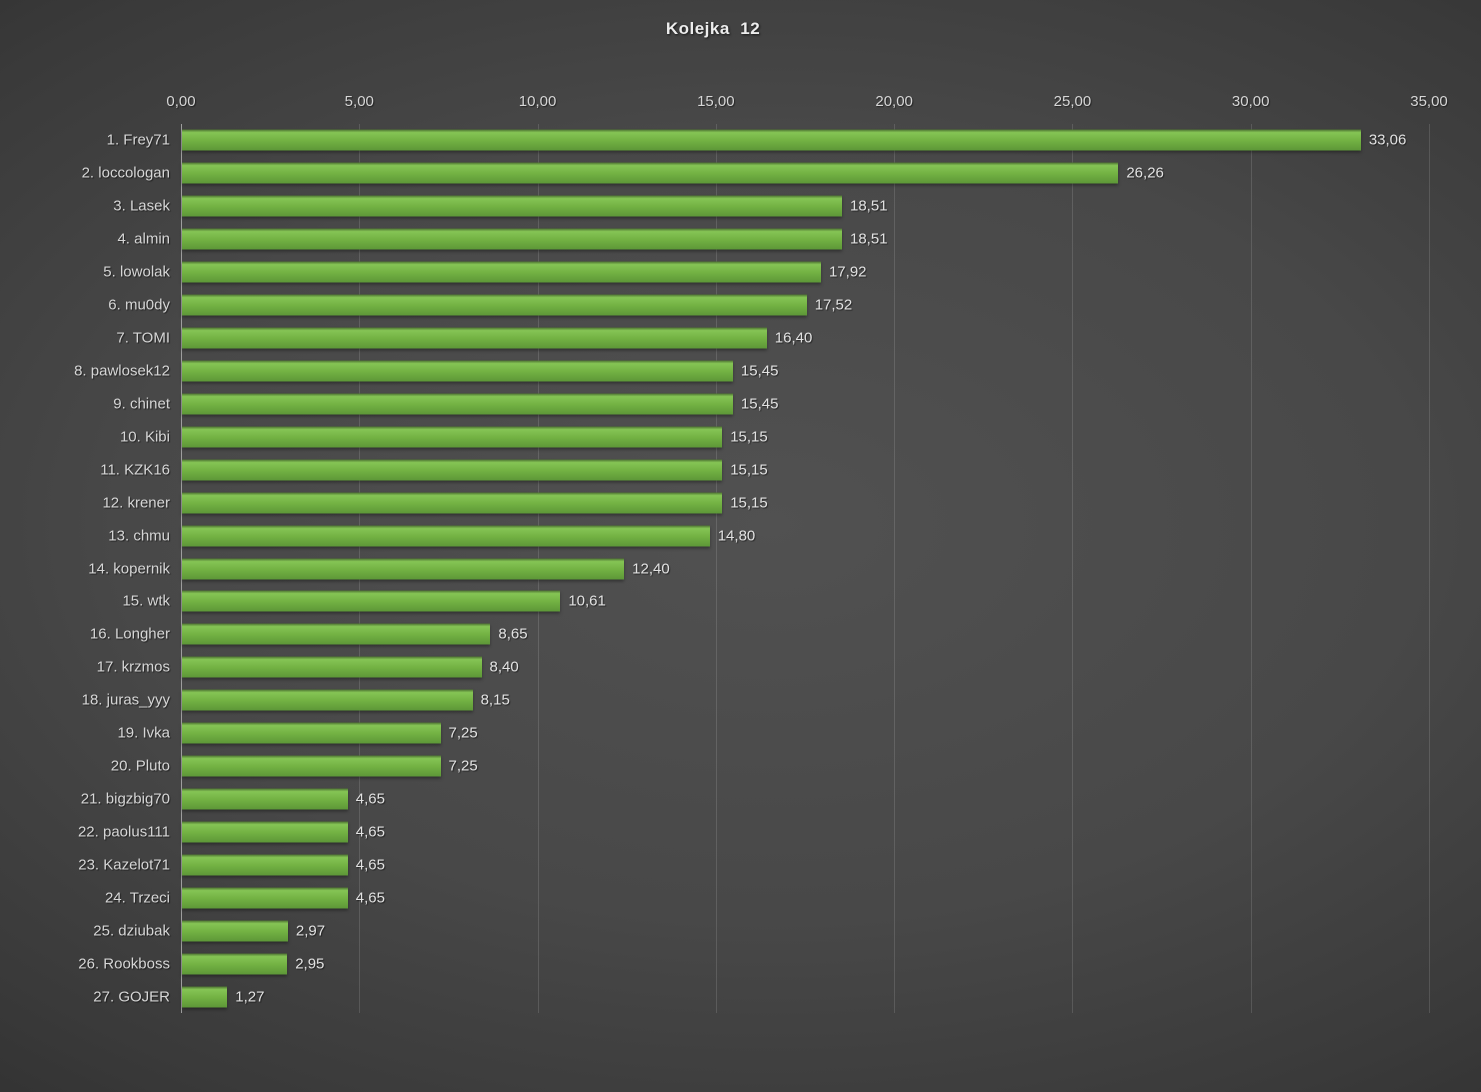 The width and height of the screenshot is (1481, 1092). I want to click on x-axis-tick-label: 0,00, so click(181, 101).